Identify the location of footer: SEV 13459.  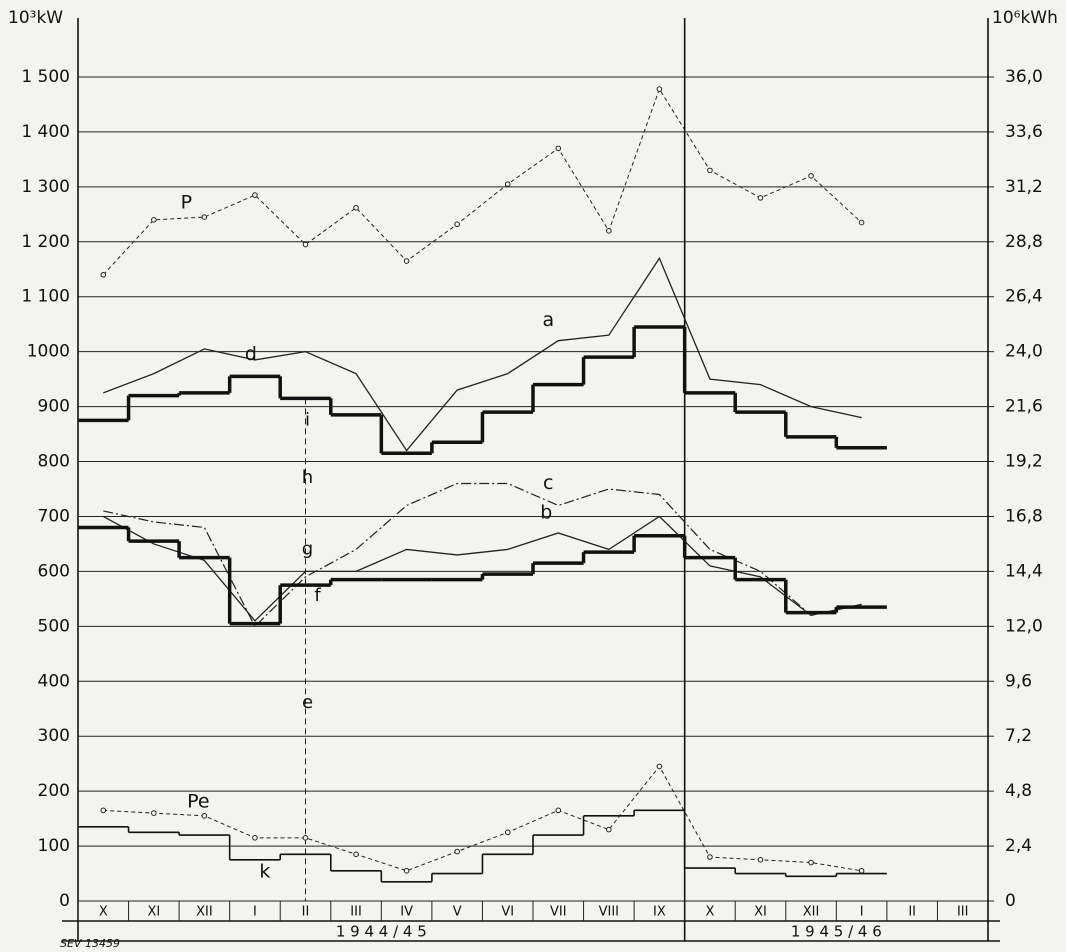
(90, 943).